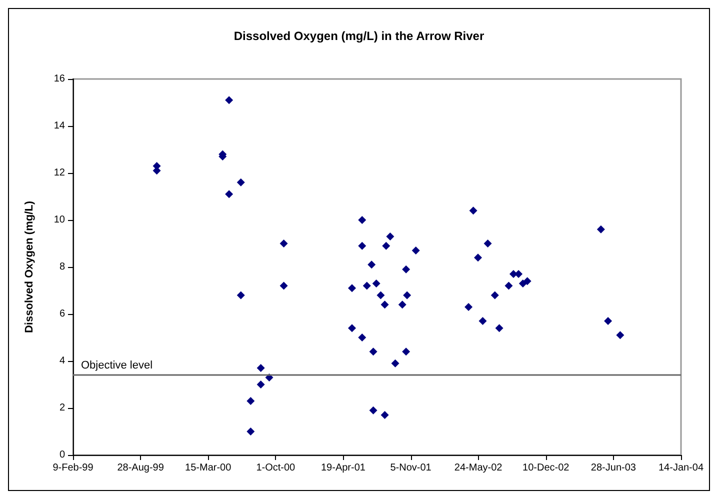 The width and height of the screenshot is (718, 499). I want to click on y-tick-label: 16, so click(60, 79).